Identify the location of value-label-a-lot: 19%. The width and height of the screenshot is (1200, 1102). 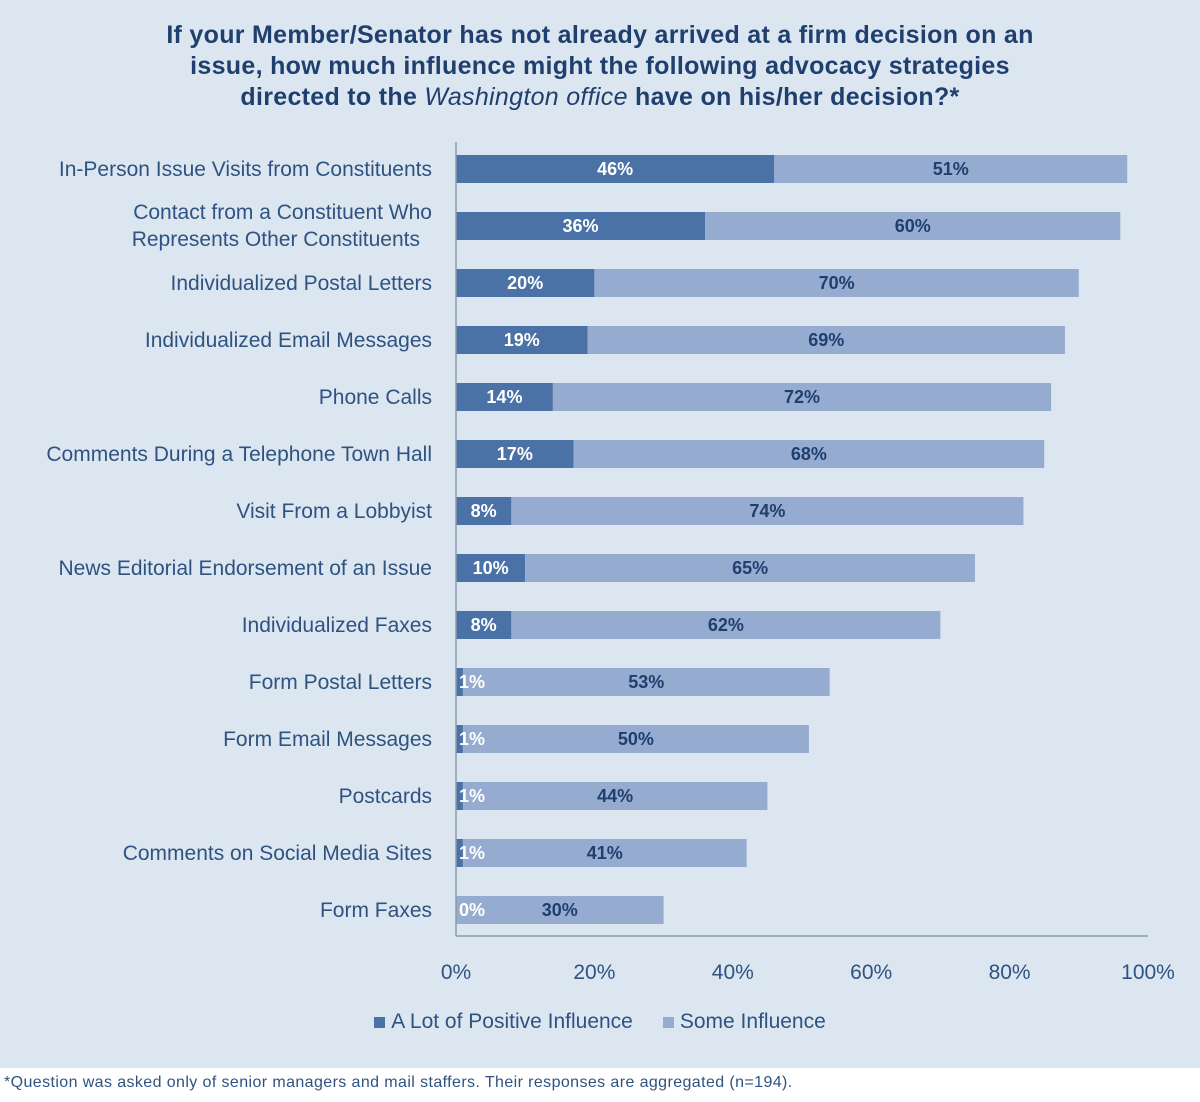
(522, 340).